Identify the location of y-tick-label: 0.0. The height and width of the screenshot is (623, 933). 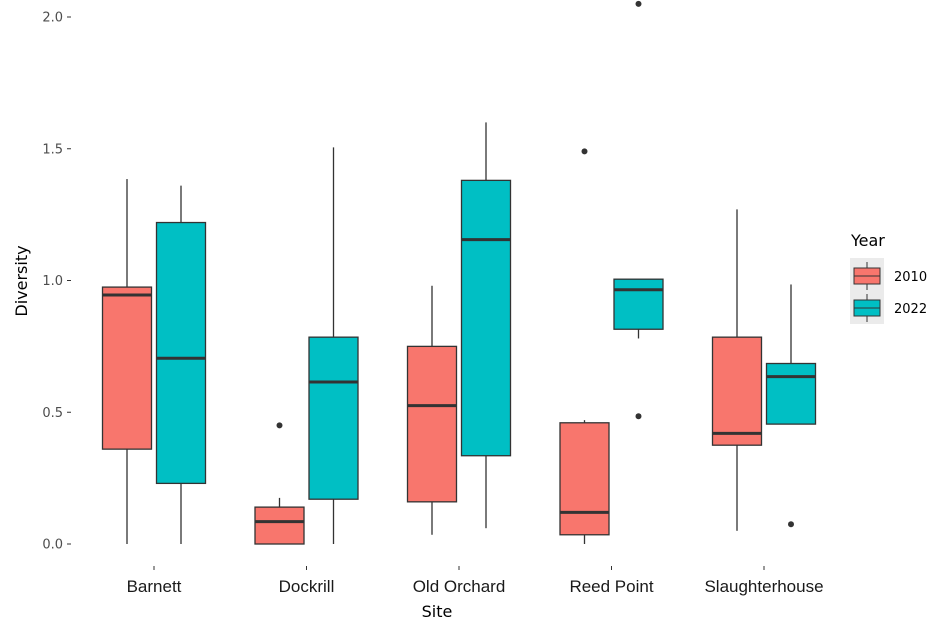
(52, 545).